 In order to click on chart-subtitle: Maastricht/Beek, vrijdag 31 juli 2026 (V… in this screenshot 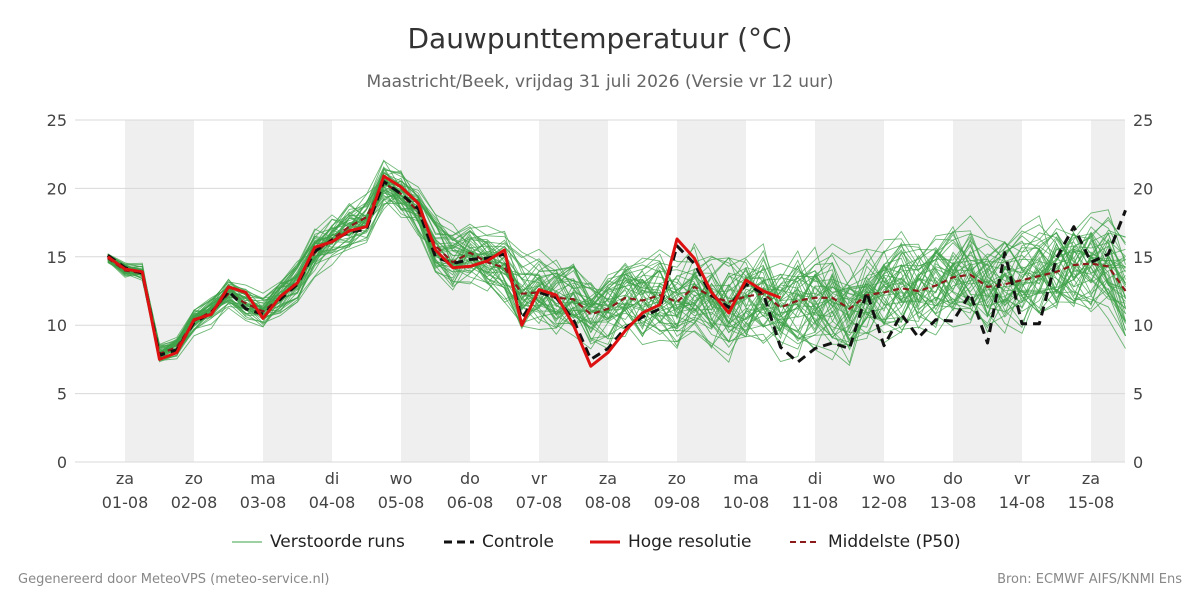, I will do `click(600, 82)`.